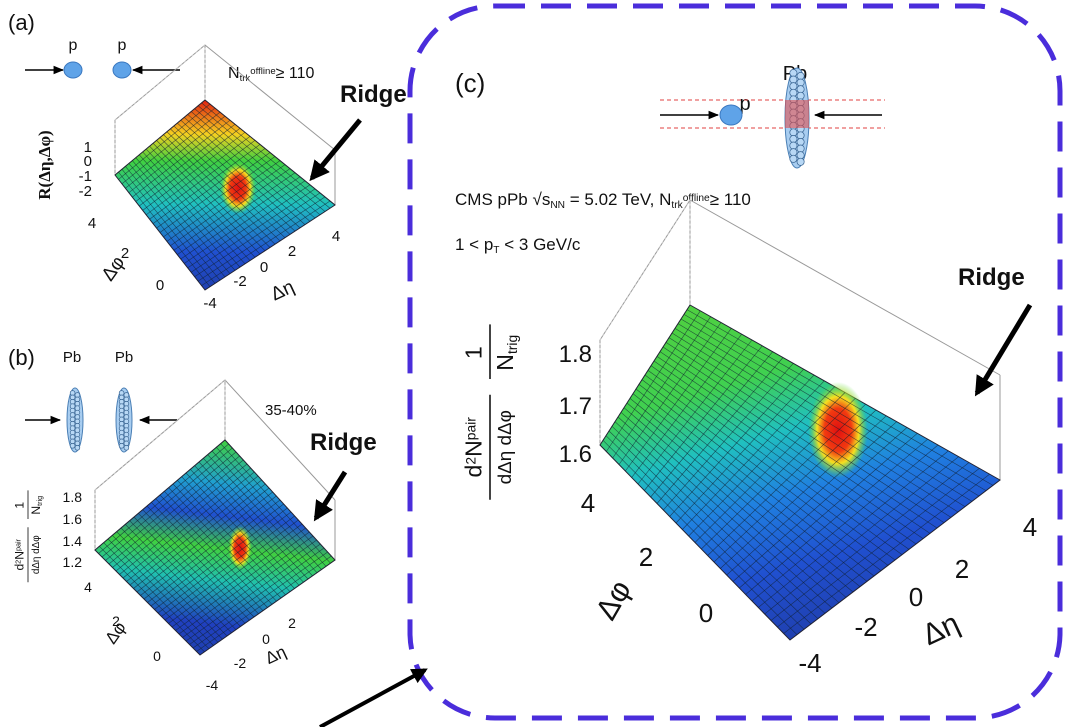 The height and width of the screenshot is (727, 1068). I want to click on text-run: < 3 GeV/c, so click(540, 244).